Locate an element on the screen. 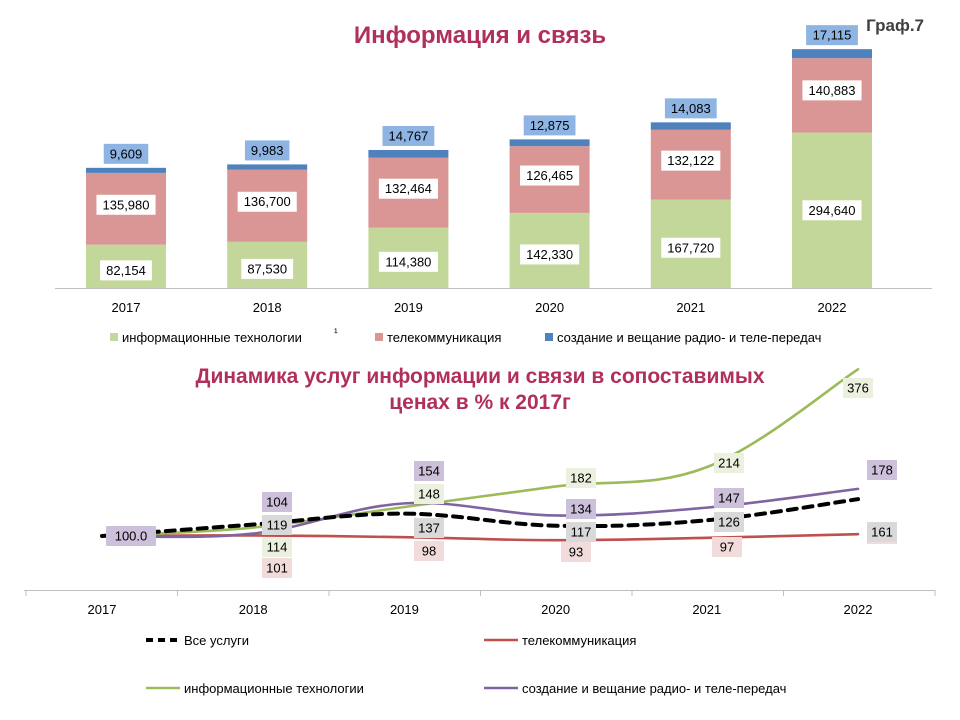 Image resolution: width=960 pixels, height=720 pixels. bar-label-2-2022-box is located at coordinates (832, 35).